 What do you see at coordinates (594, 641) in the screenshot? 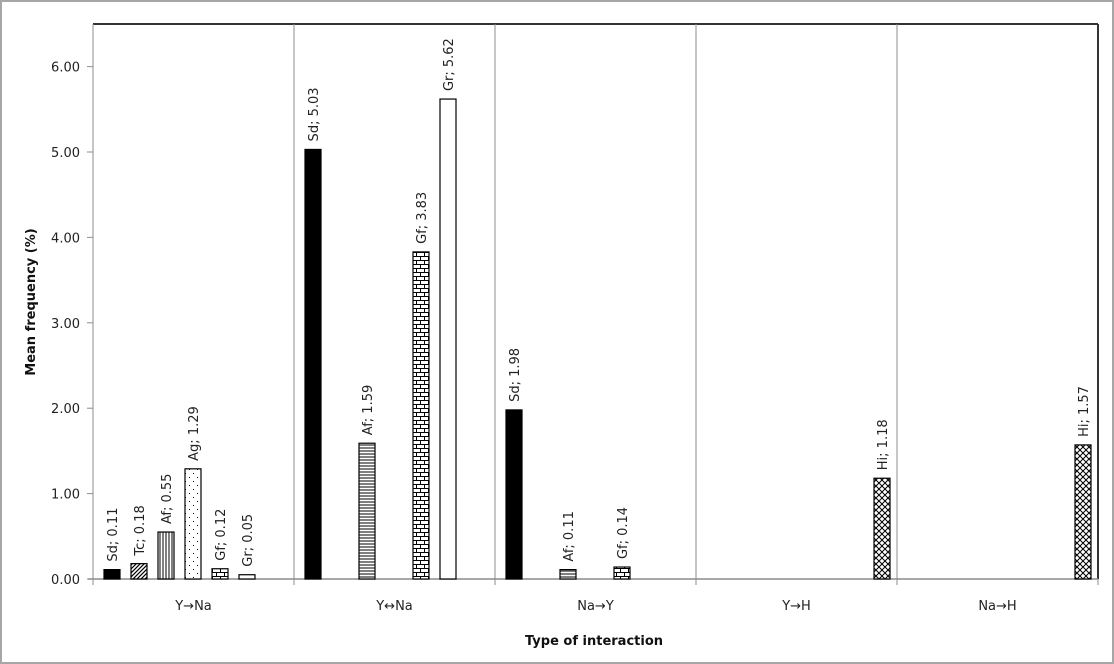
I see `x-axis-title: Type of interaction` at bounding box center [594, 641].